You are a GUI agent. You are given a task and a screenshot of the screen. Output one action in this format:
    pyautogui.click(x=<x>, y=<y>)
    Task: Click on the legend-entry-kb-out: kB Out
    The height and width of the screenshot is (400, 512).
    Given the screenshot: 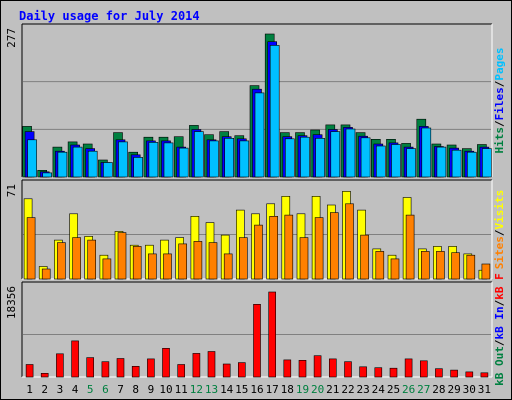 What is the action you would take?
    pyautogui.click(x=499, y=366)
    